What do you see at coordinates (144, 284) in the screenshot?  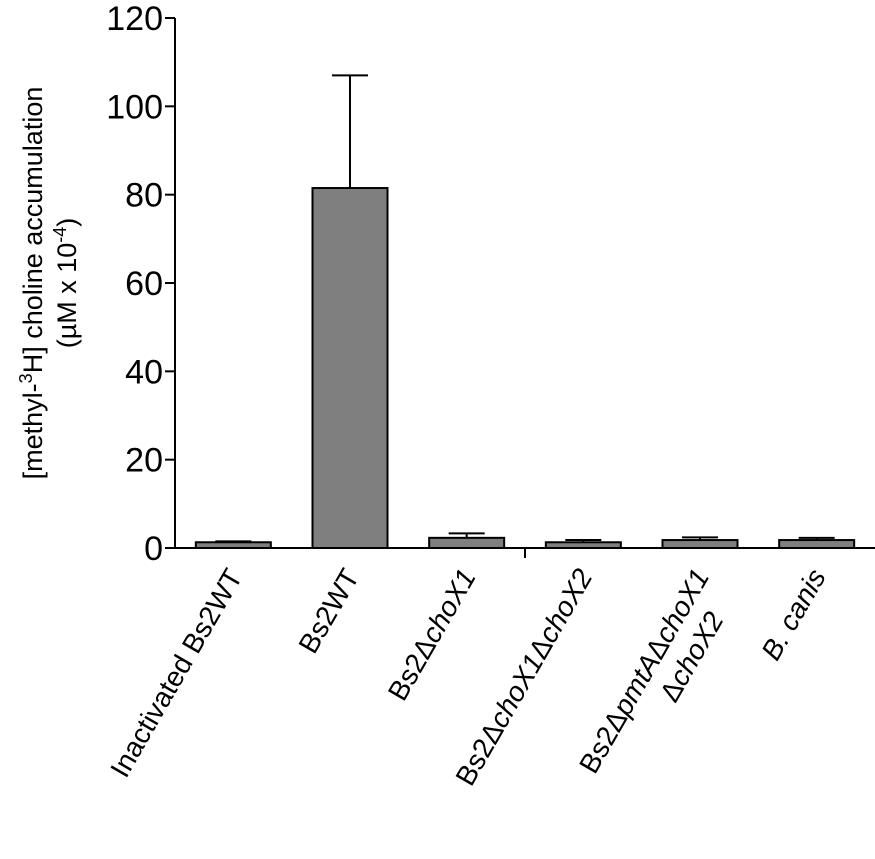 I see `y-tick-label: 60` at bounding box center [144, 284].